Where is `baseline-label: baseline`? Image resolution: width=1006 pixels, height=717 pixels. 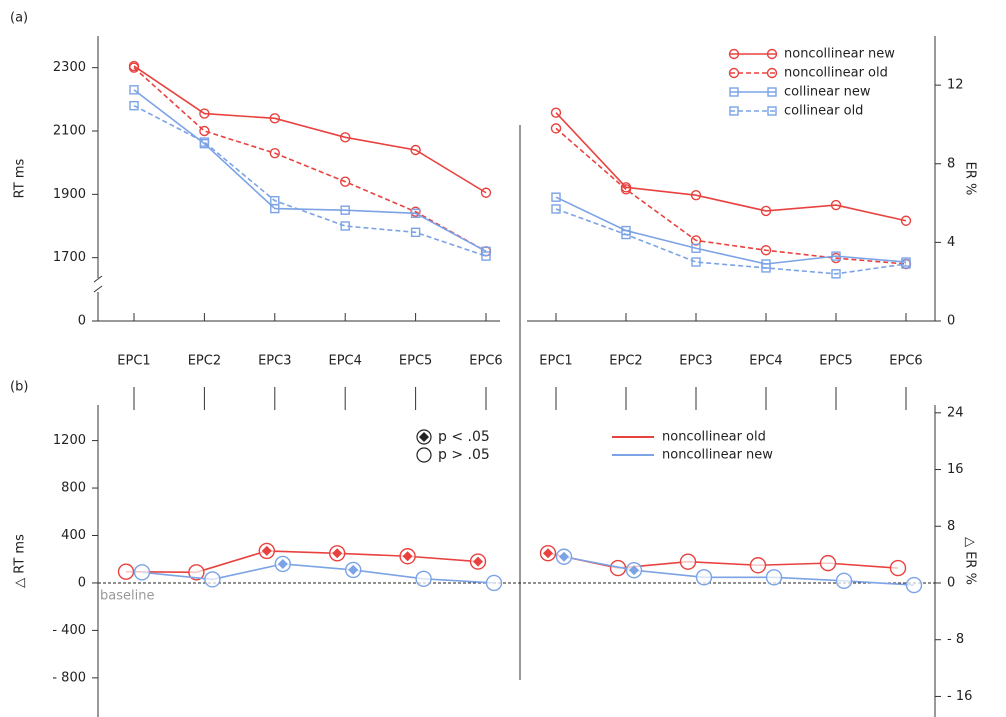 baseline-label: baseline is located at coordinates (127, 595).